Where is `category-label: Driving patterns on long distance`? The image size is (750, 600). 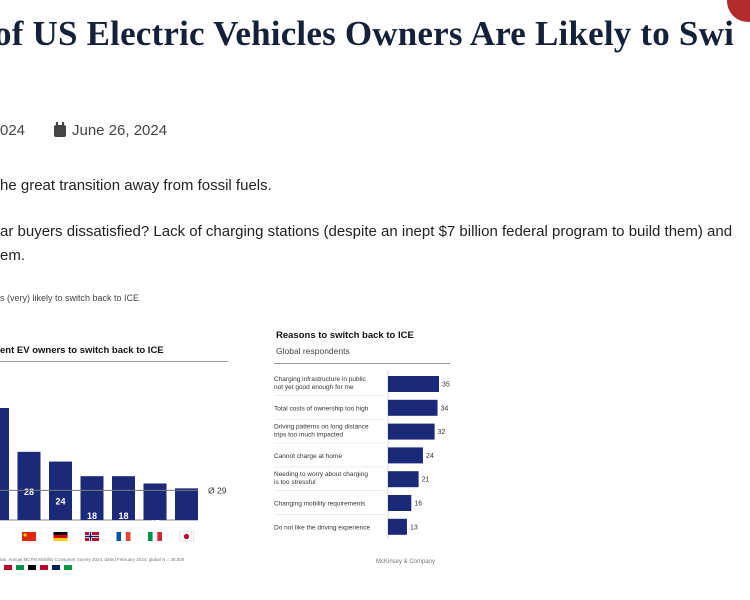
category-label: Driving patterns on long distance is located at coordinates (321, 427).